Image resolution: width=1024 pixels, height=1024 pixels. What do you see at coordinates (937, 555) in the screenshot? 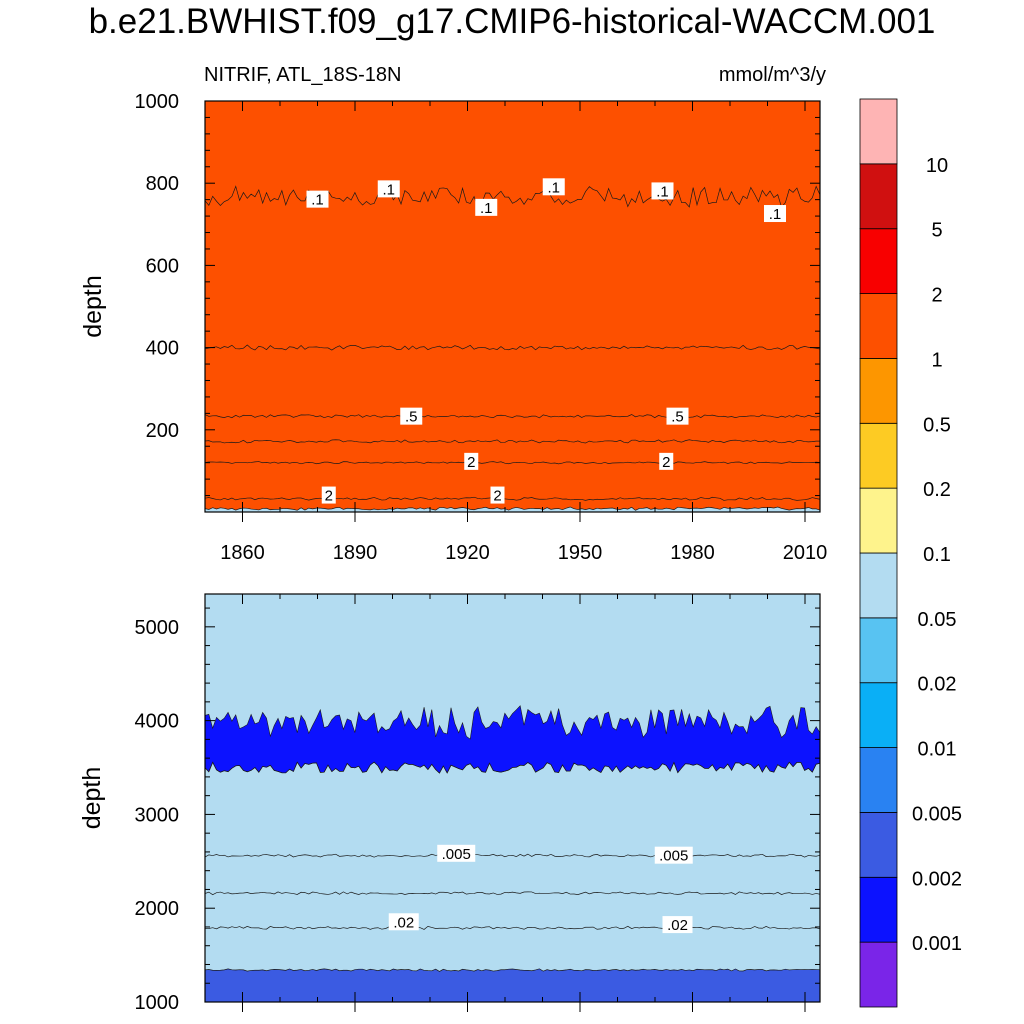
I see `colorbar-label: 0.1` at bounding box center [937, 555].